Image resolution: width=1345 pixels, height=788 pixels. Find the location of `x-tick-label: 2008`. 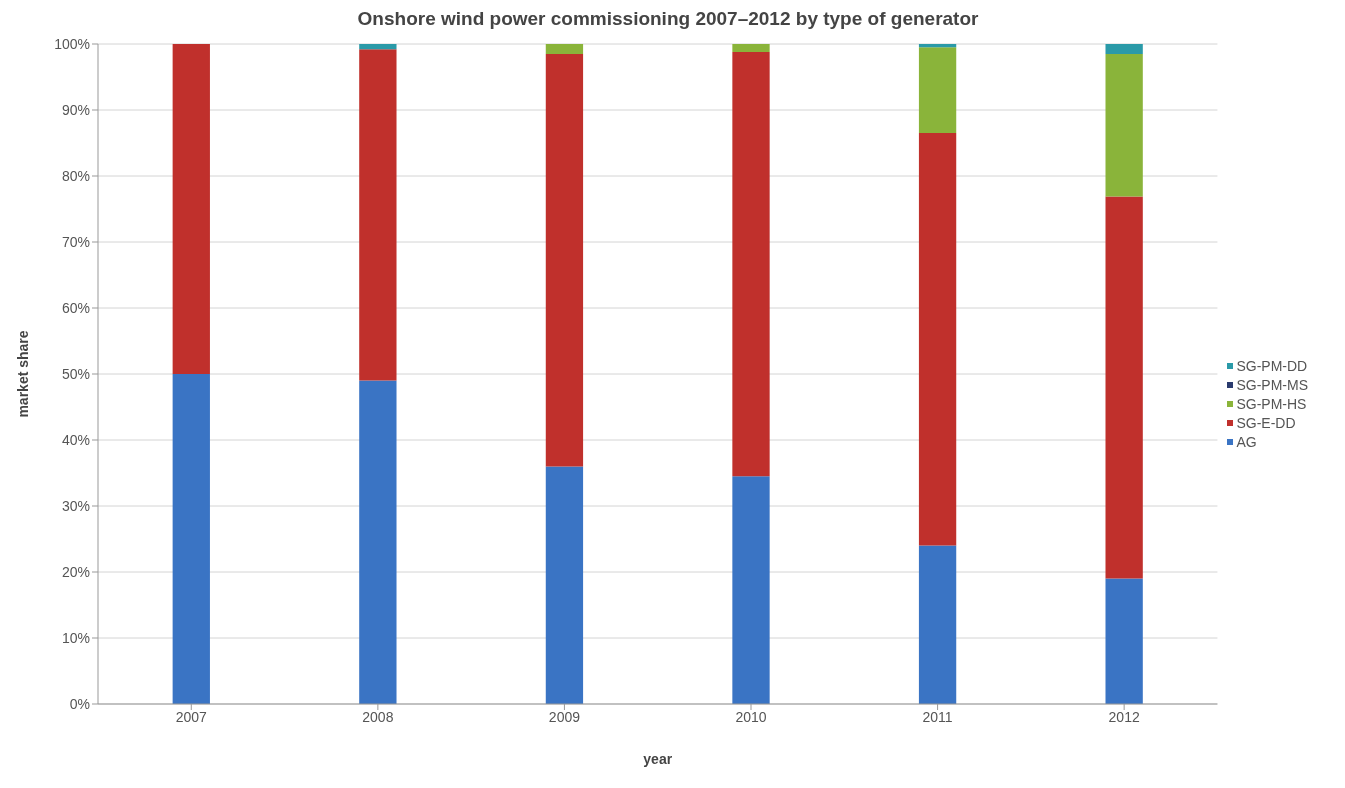

x-tick-label: 2008 is located at coordinates (378, 716).